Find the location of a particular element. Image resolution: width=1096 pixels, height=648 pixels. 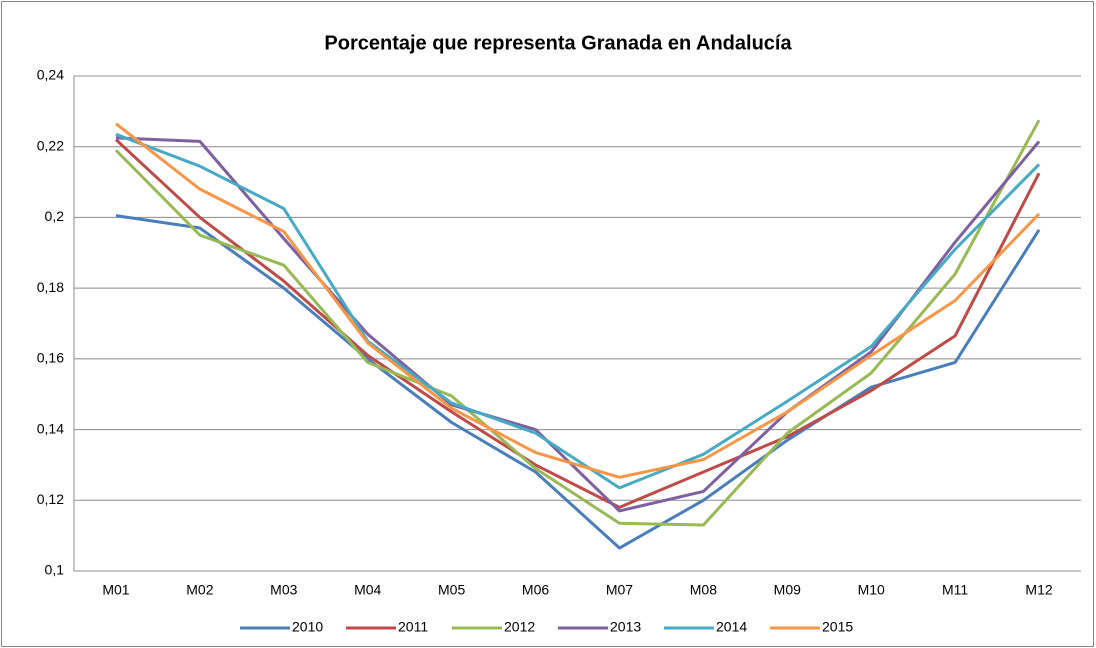

y-tick-label: 0,22 is located at coordinates (50, 145).